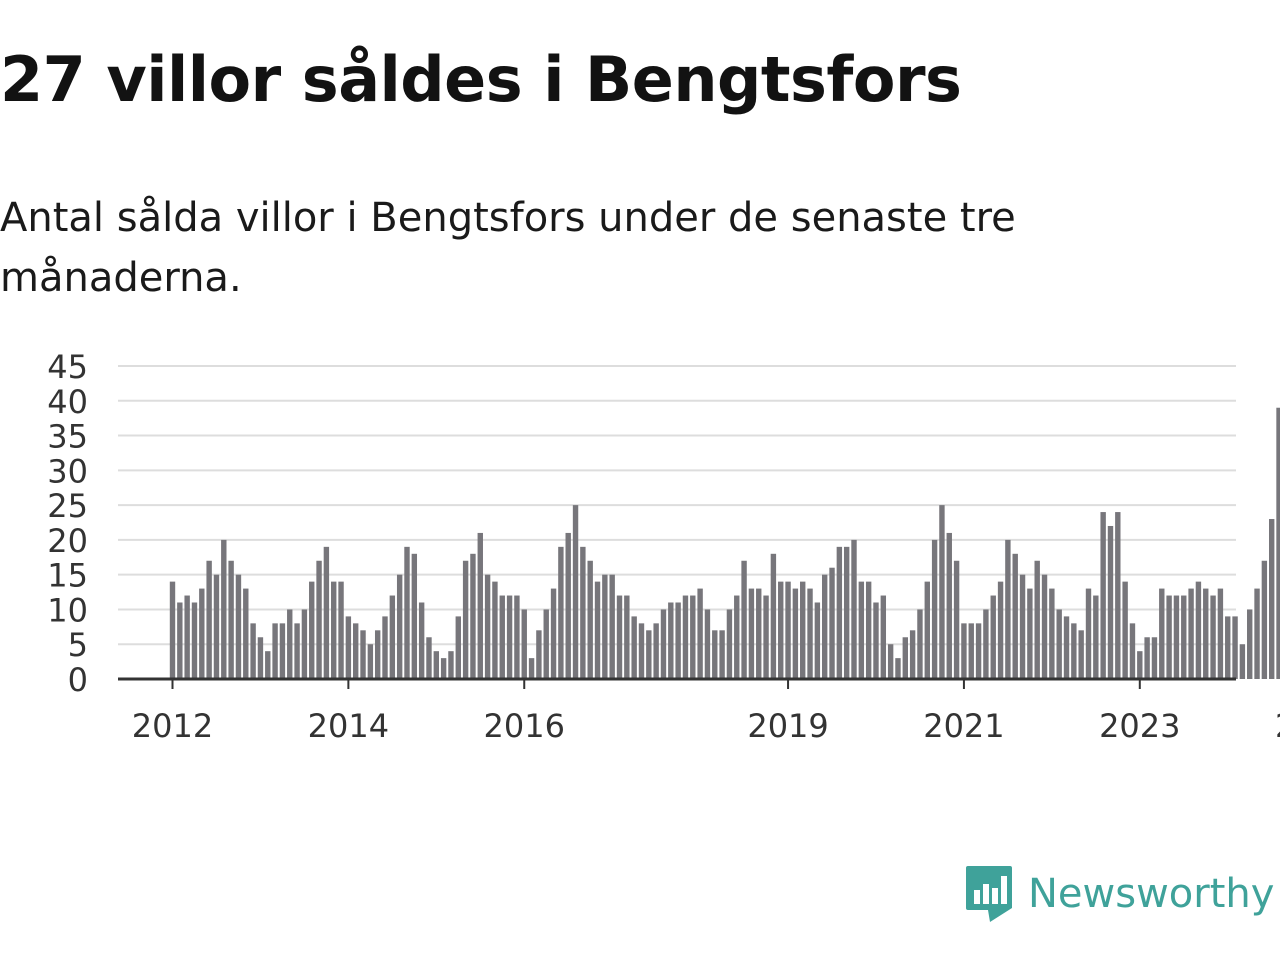  Describe the element at coordinates (67, 610) in the screenshot. I see `y-tick-label: 10` at that location.